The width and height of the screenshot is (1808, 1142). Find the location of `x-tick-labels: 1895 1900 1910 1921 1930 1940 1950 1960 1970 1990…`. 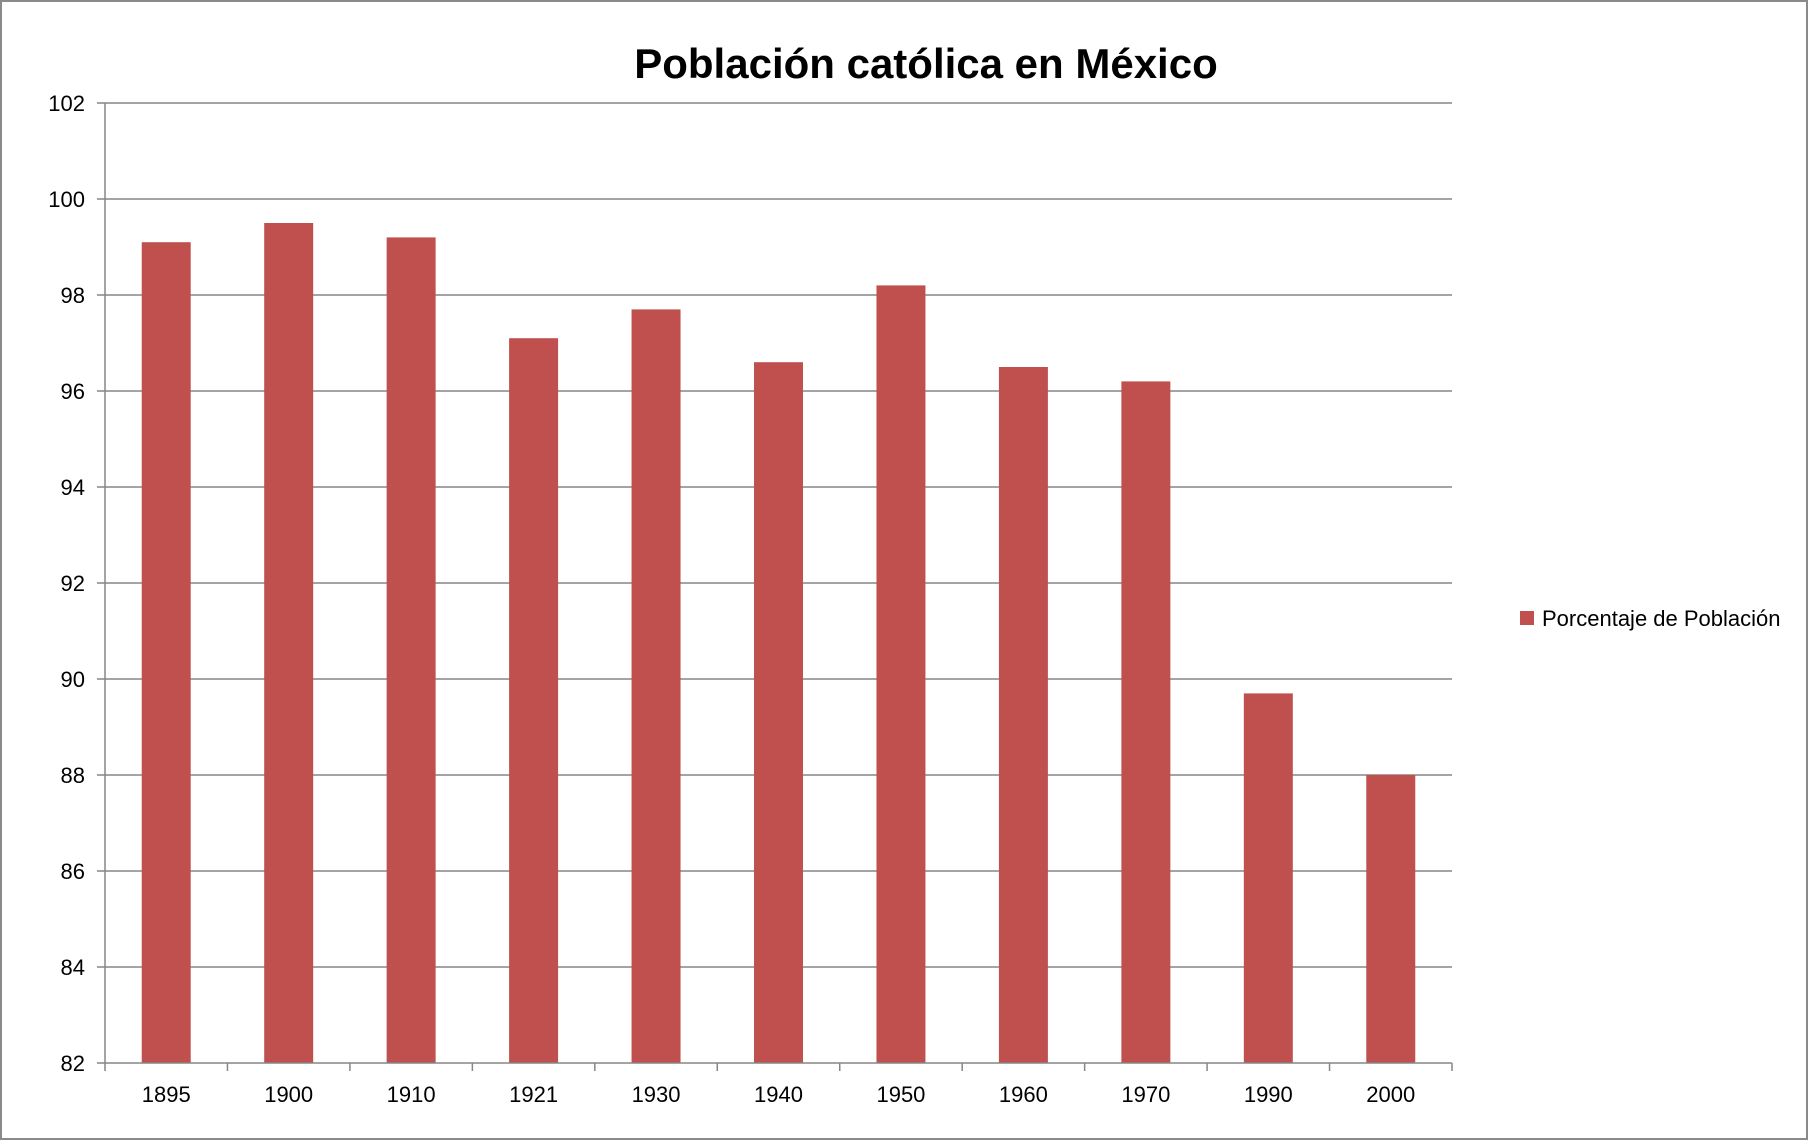

x-tick-labels: 1895 1900 1910 1921 1930 1940 1950 1960 1970 1990… is located at coordinates (778, 1094).